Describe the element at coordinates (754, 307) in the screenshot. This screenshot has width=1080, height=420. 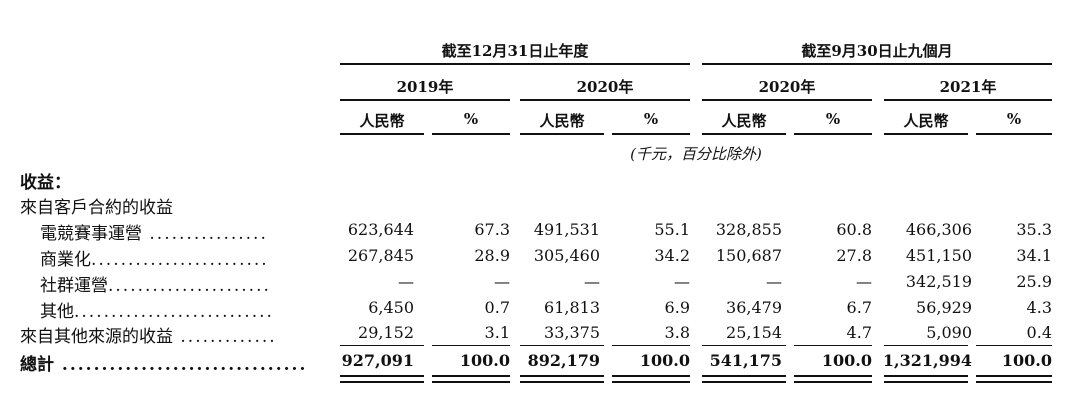
I see `table-cell: 36,479` at that location.